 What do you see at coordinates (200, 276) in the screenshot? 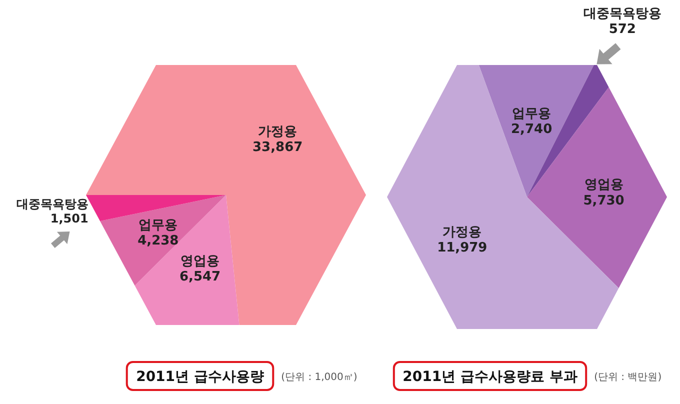
I see `data-label: 6,547` at bounding box center [200, 276].